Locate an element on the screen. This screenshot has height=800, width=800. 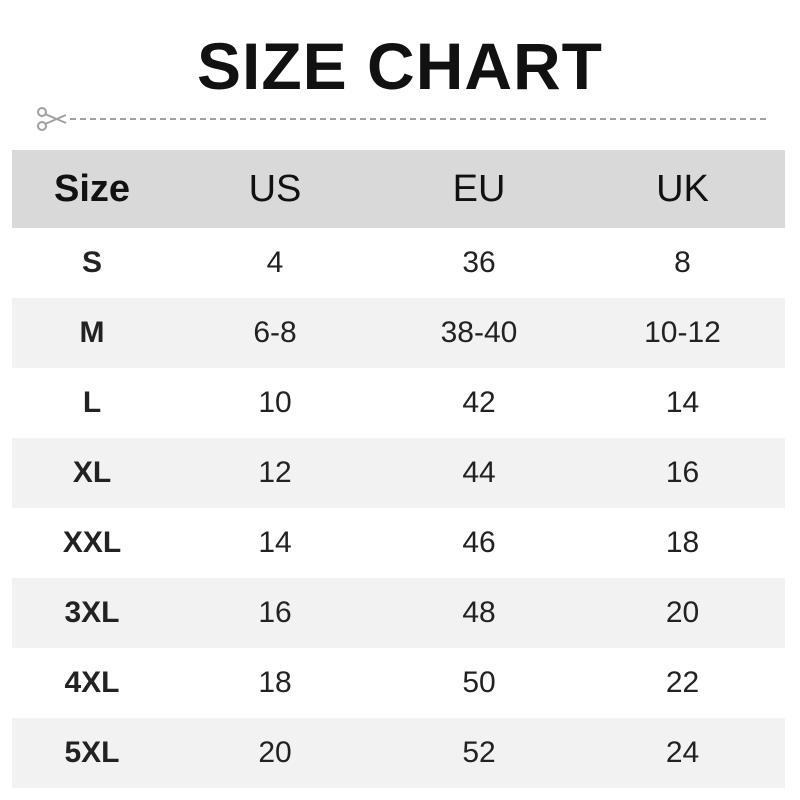
table-row: 3XL 16 48 20 is located at coordinates (398, 613).